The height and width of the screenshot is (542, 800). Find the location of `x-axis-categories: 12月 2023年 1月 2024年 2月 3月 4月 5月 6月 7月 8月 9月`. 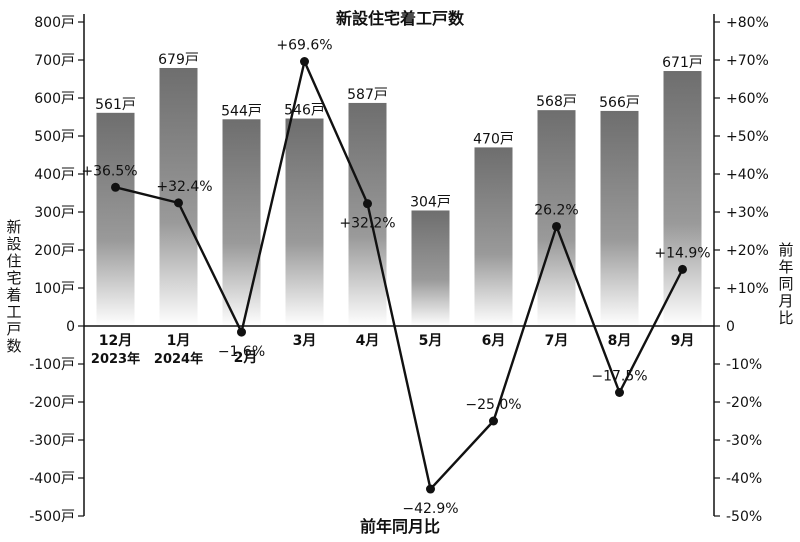

x-axis-categories: 12月 2023年 1月 2024年 2月 3月 4月 5月 6月 7月 8月 9月 is located at coordinates (392, 350).